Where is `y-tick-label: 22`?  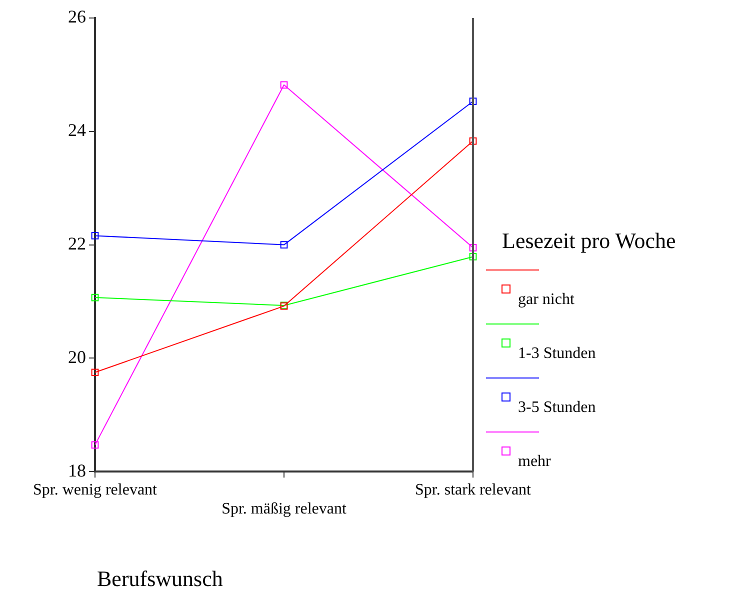
y-tick-label: 22 is located at coordinates (77, 244).